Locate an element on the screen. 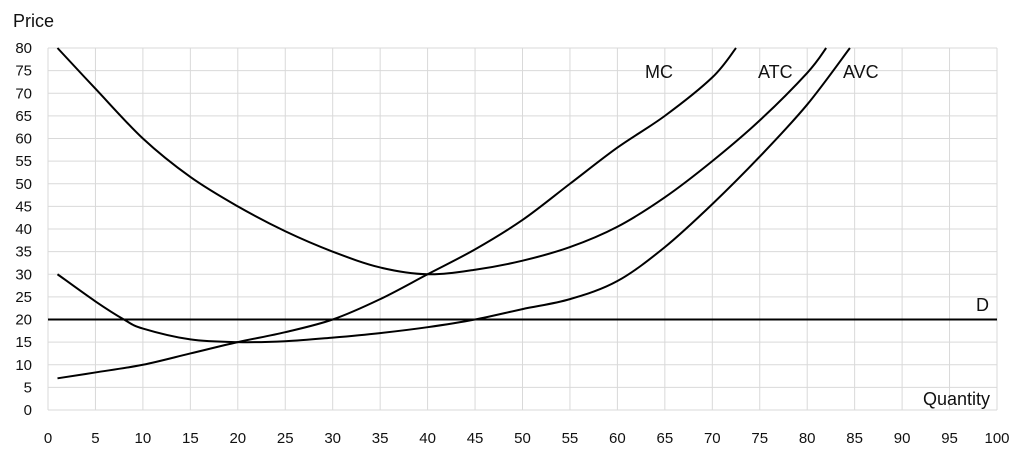 The height and width of the screenshot is (453, 1024). y-axis-title: Price is located at coordinates (33, 21).